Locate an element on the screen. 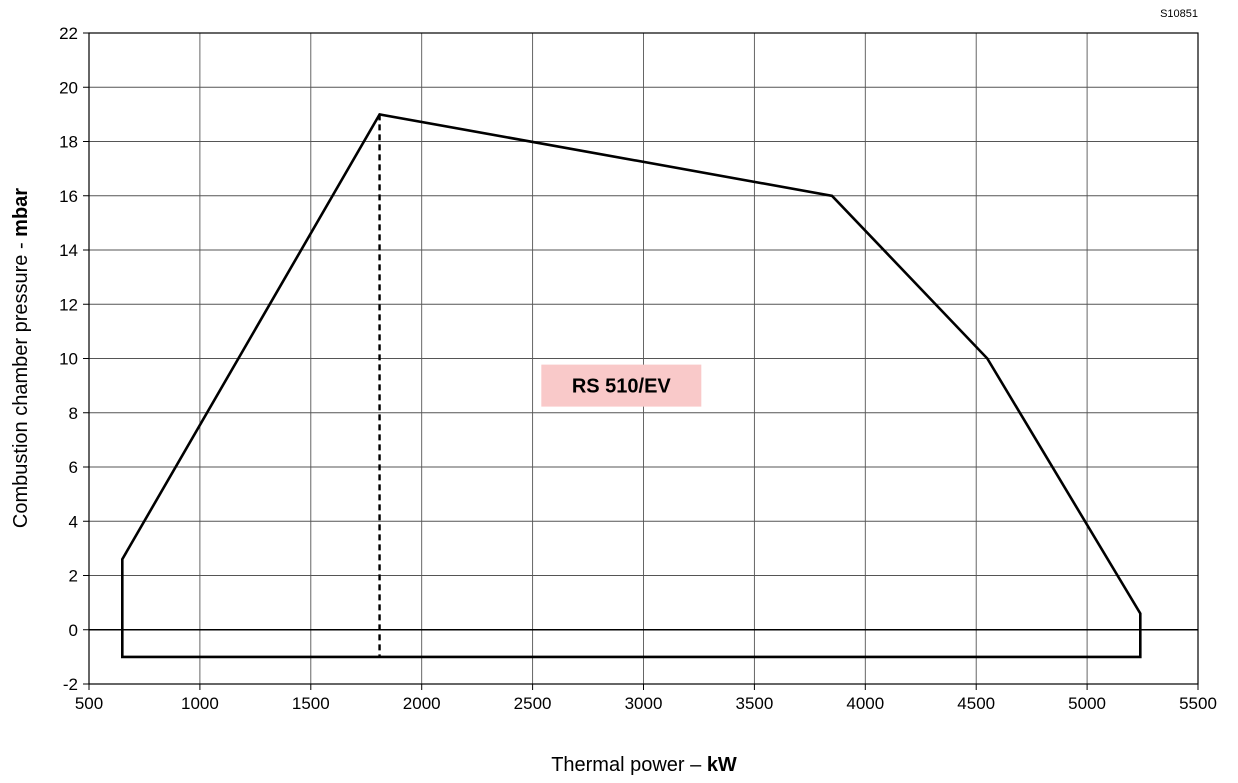 The height and width of the screenshot is (783, 1238). y-axis-title-text: Combustion chamber pressure - is located at coordinates (21, 382).